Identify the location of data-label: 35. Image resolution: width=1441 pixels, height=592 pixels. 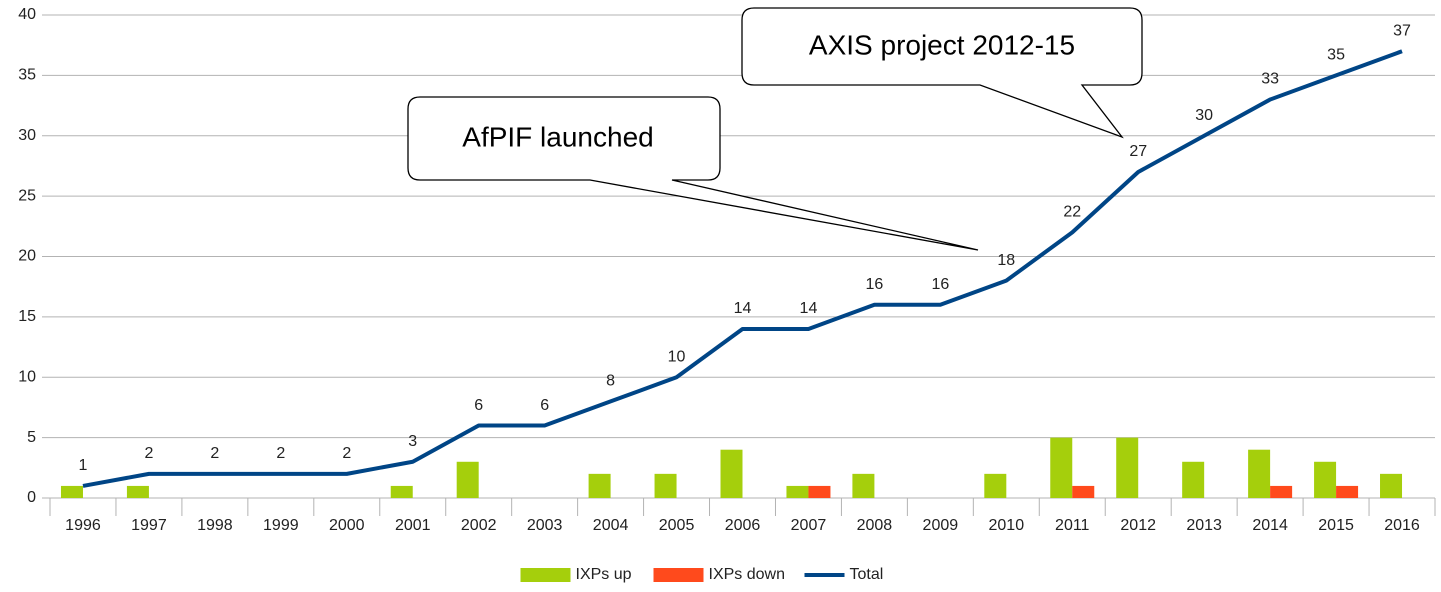
(1336, 55).